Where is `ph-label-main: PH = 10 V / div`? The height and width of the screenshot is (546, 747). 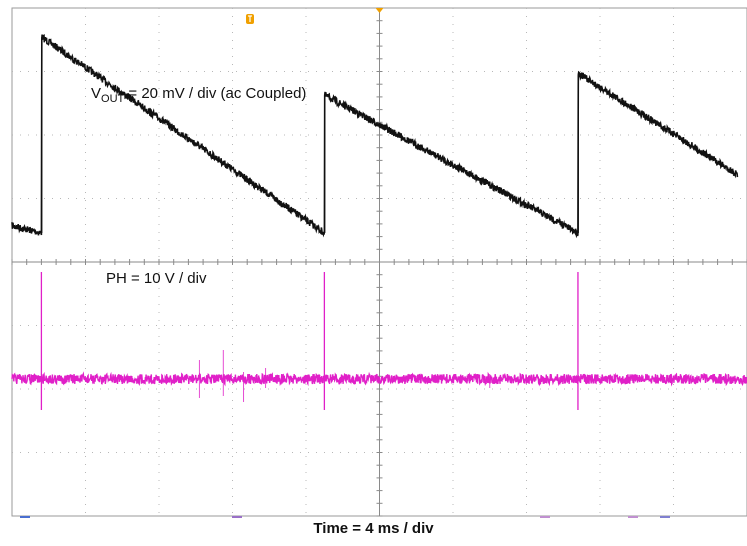
ph-label-main: PH = 10 V / div is located at coordinates (156, 278).